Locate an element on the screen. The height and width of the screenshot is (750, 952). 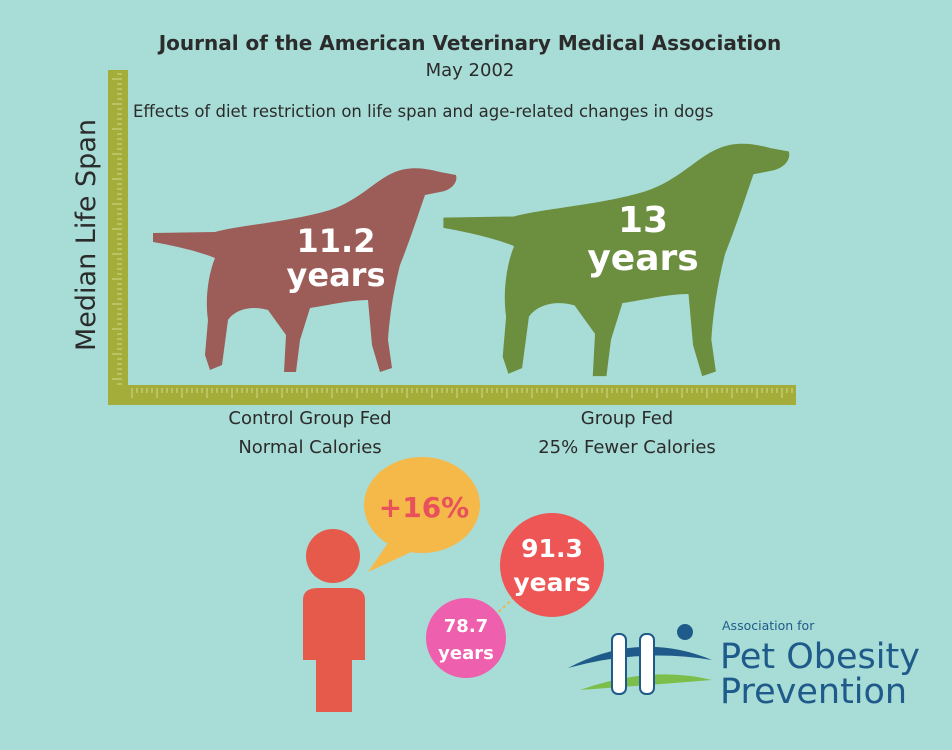
x-axis is located at coordinates (452, 395).